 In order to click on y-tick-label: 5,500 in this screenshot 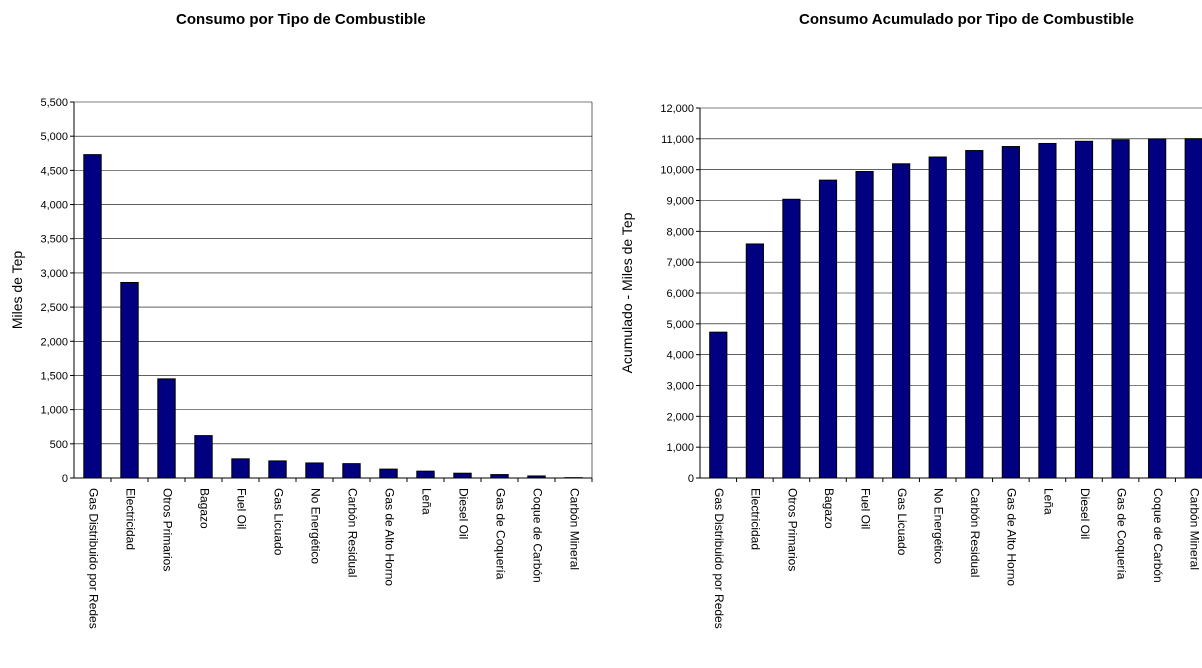, I will do `click(54, 103)`.